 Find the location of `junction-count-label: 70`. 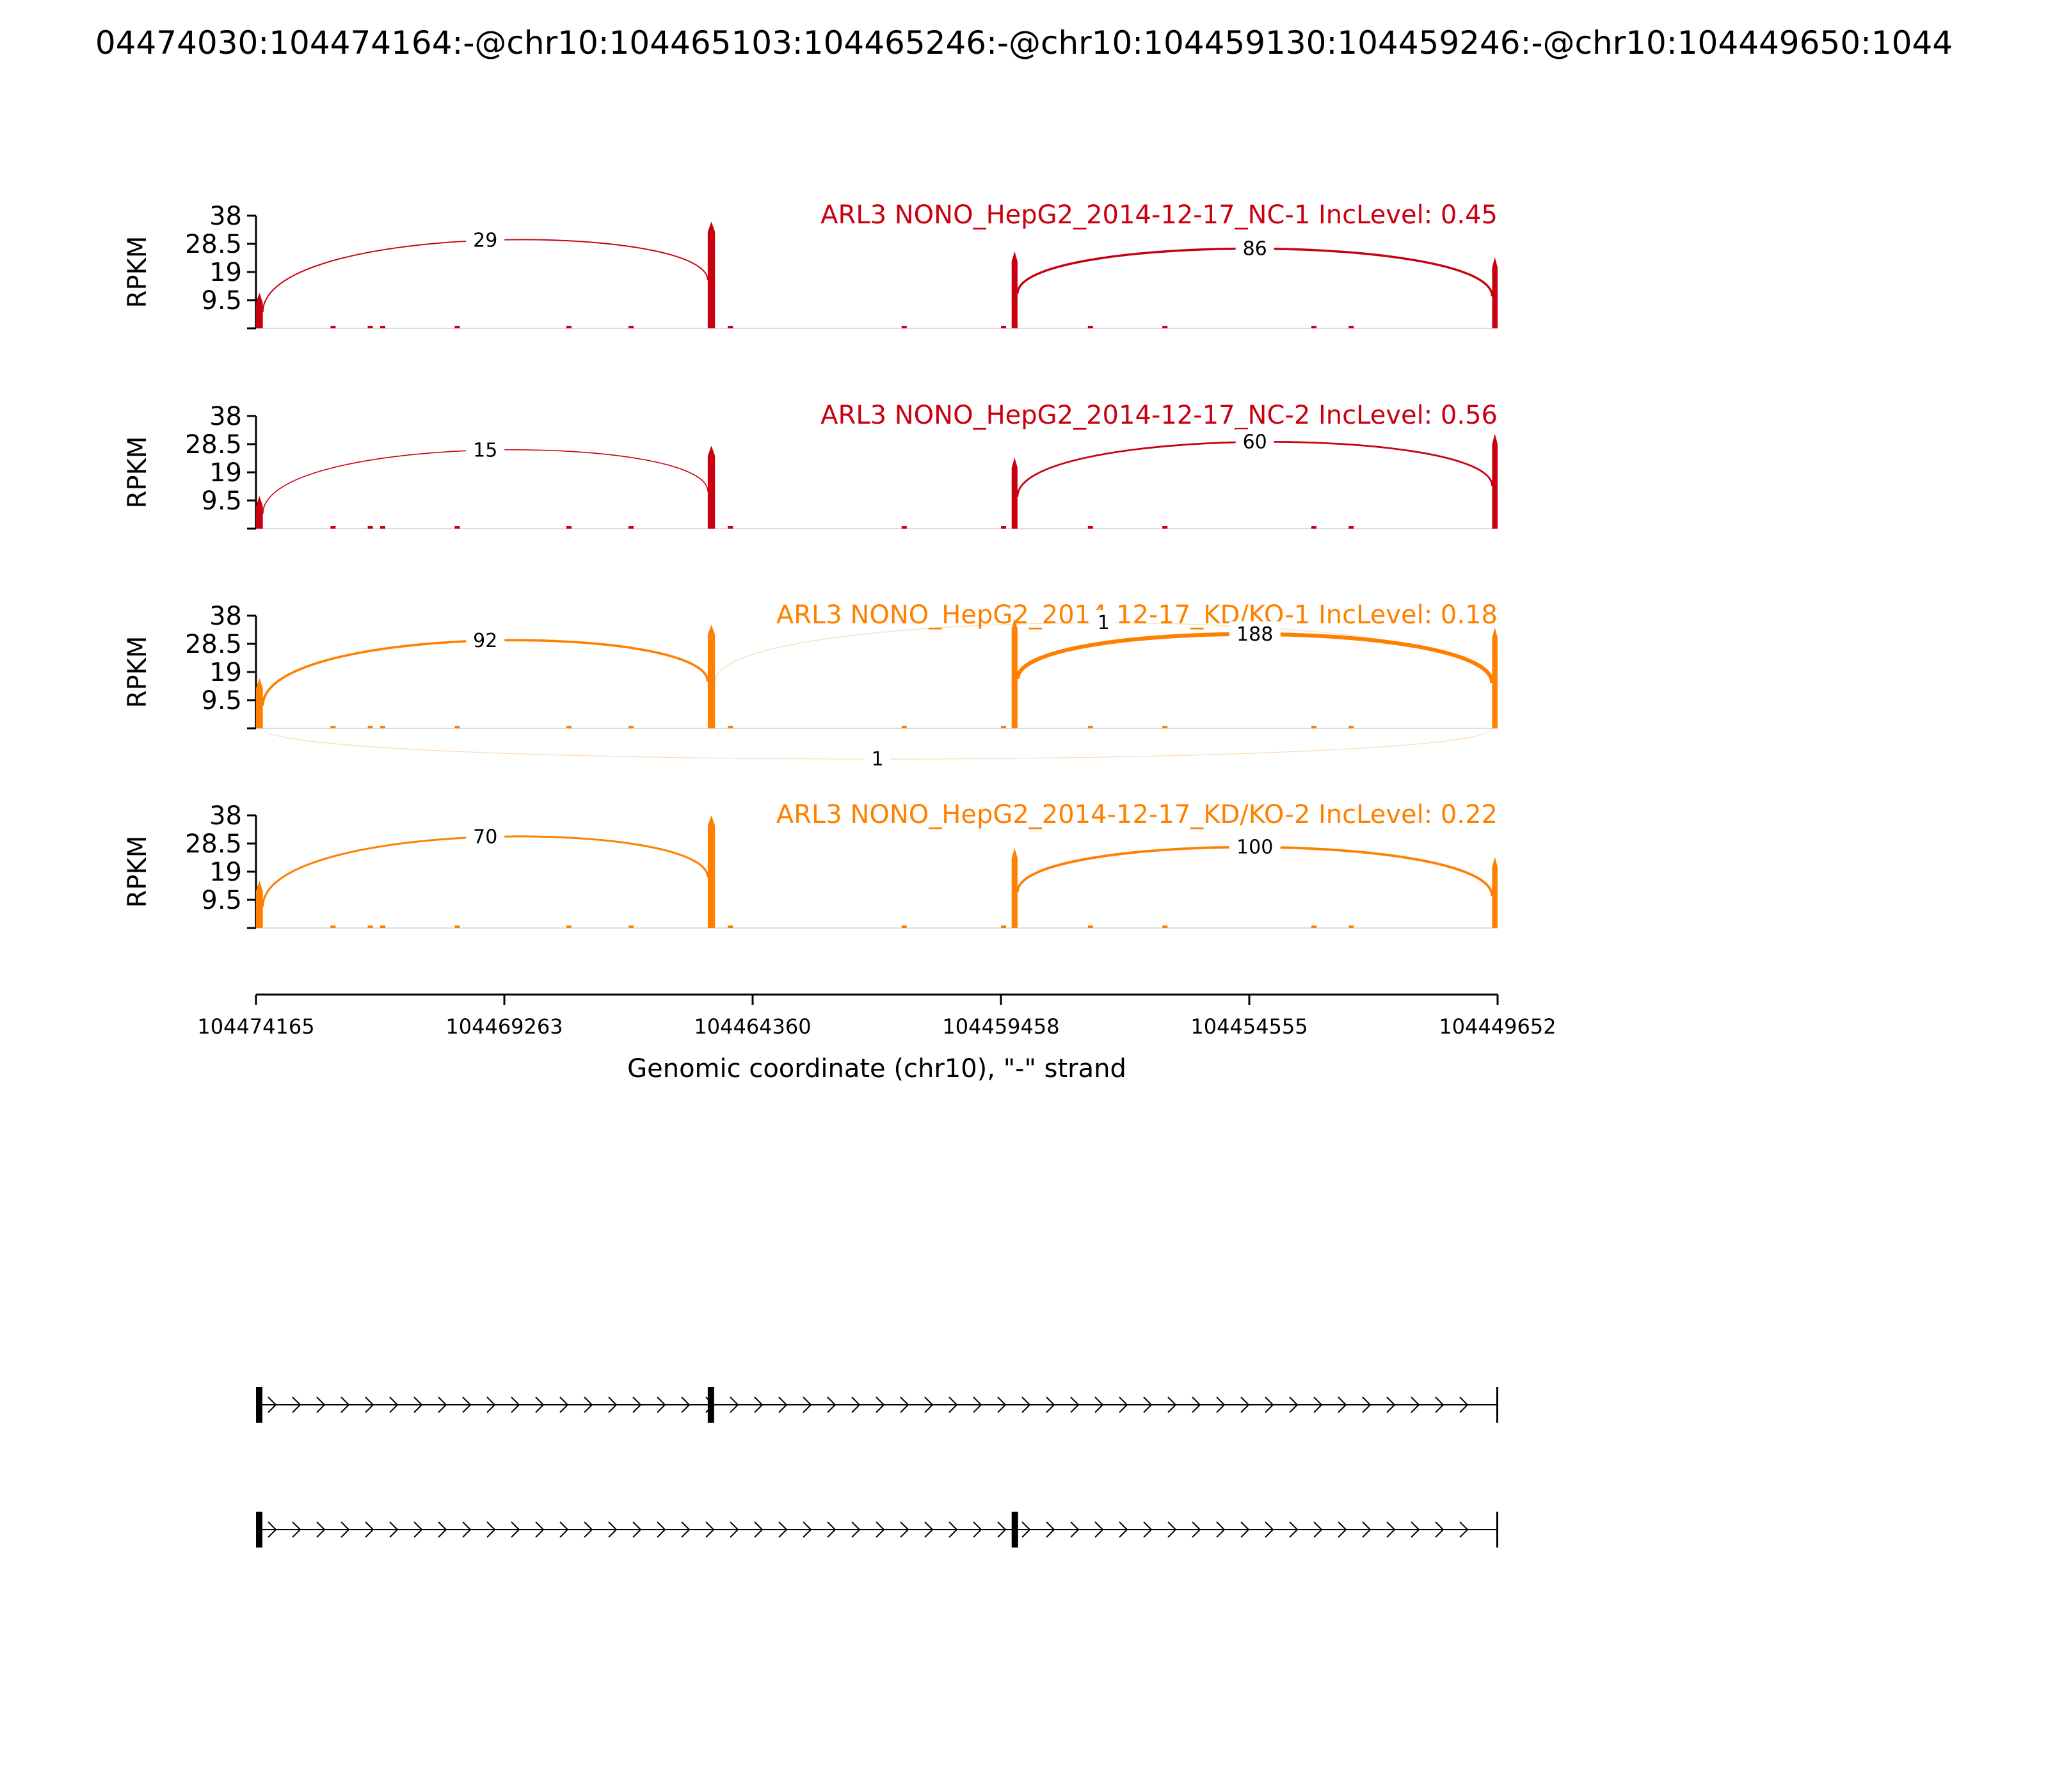

junction-count-label: 70 is located at coordinates (485, 837).